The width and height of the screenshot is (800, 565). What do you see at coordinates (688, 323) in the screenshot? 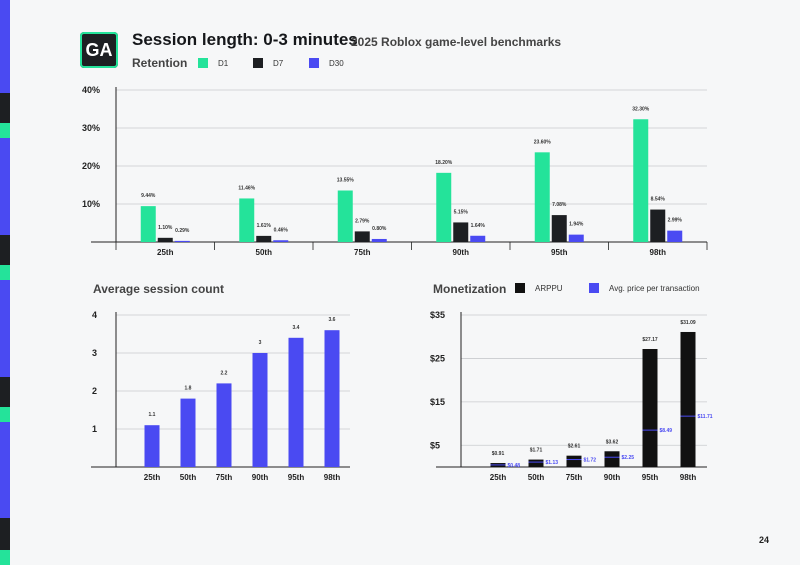
I see `data-label-arppu: $31.09` at bounding box center [688, 323].